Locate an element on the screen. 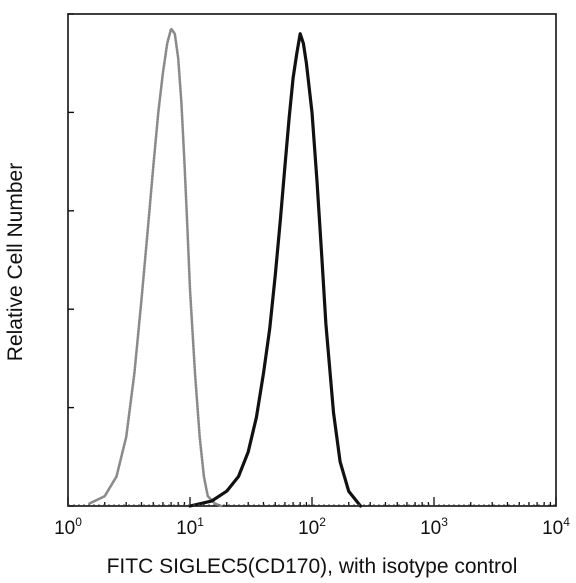  x-tick-label-2: 10² is located at coordinates (312, 527).